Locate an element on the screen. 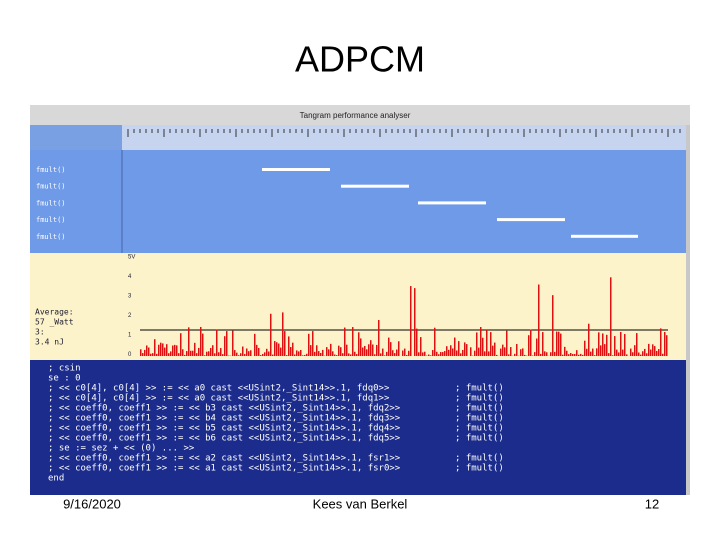  power-note: 3.4 nJ is located at coordinates (49, 342).